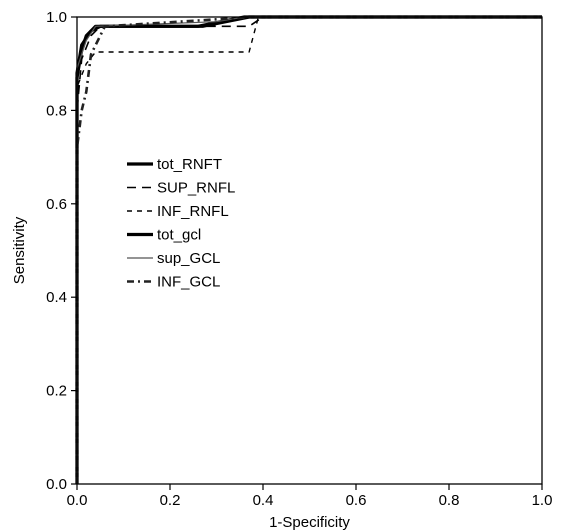 The height and width of the screenshot is (532, 565). Describe the element at coordinates (56, 110) in the screenshot. I see `y-tick-label: 0.8` at that location.